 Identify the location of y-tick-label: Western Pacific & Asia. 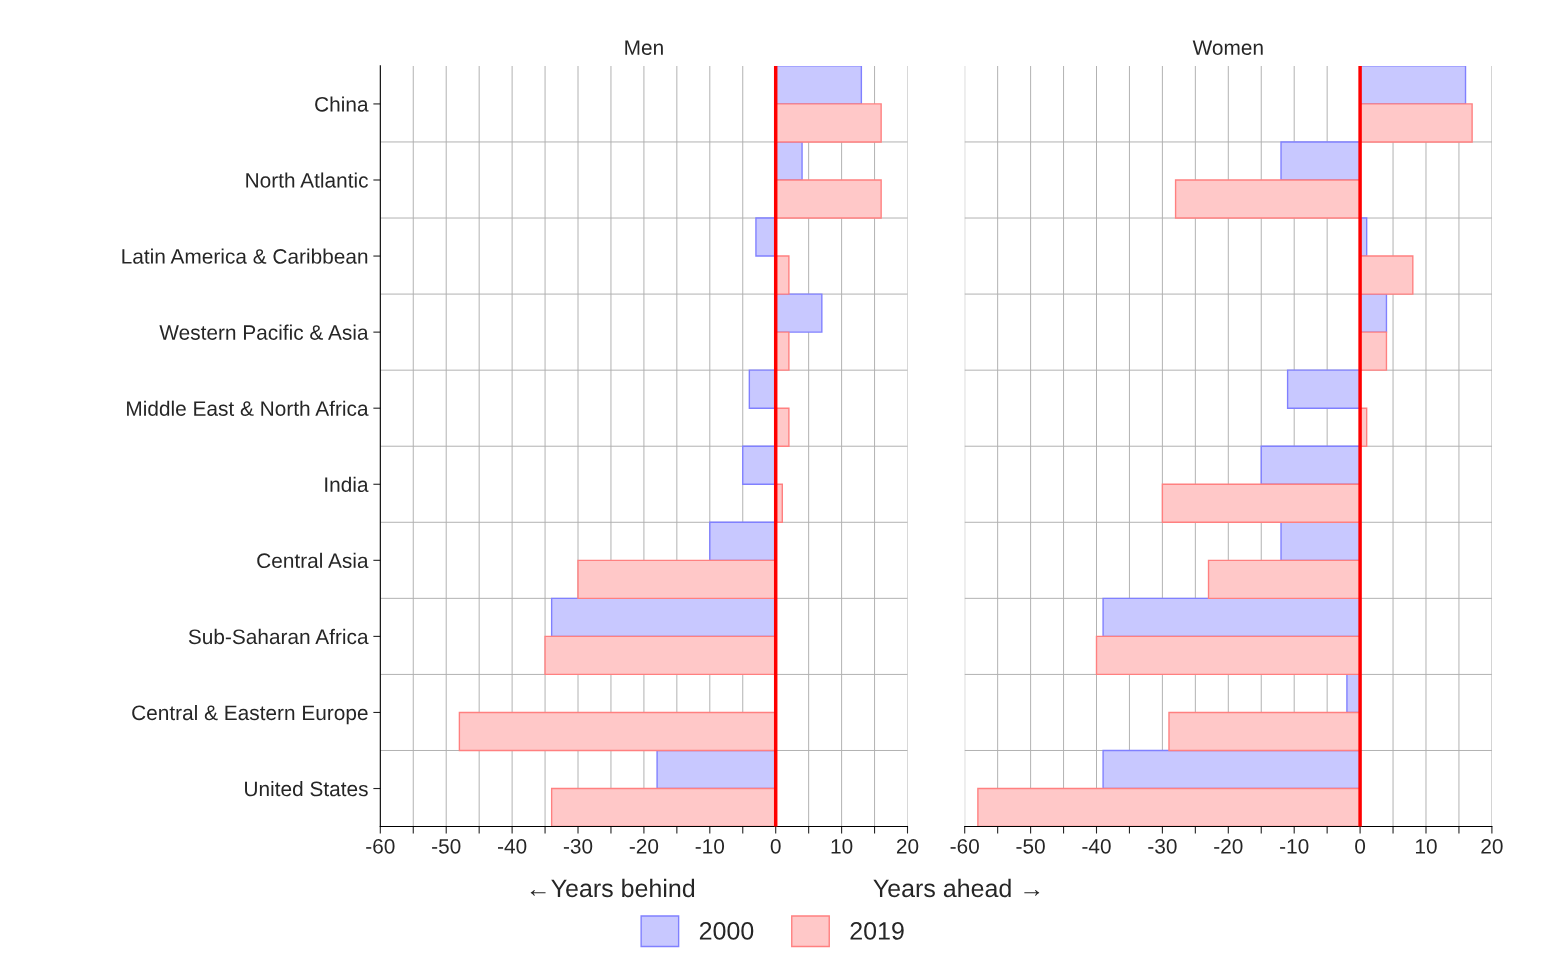
(264, 332).